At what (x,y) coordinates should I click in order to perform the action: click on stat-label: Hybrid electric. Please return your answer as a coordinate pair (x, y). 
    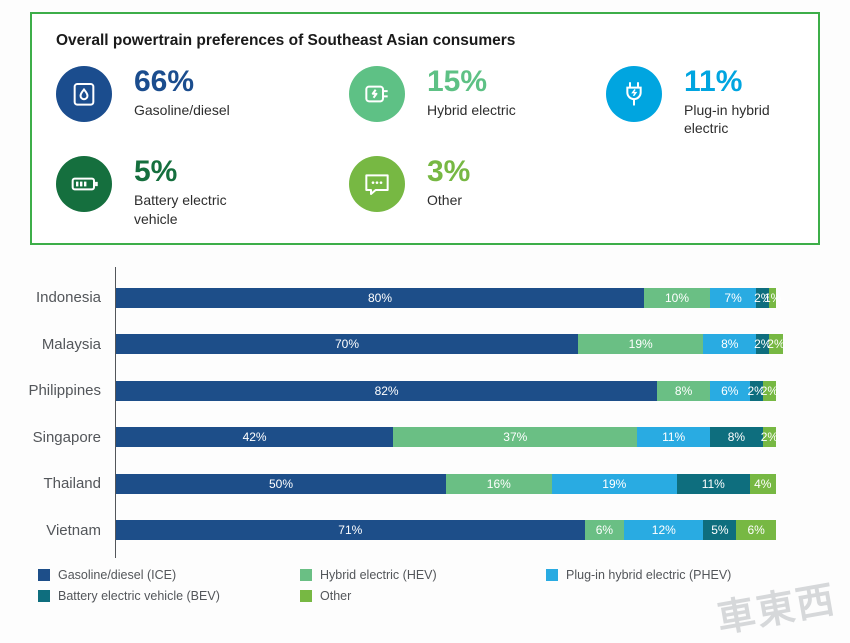
    Looking at the image, I should click on (471, 109).